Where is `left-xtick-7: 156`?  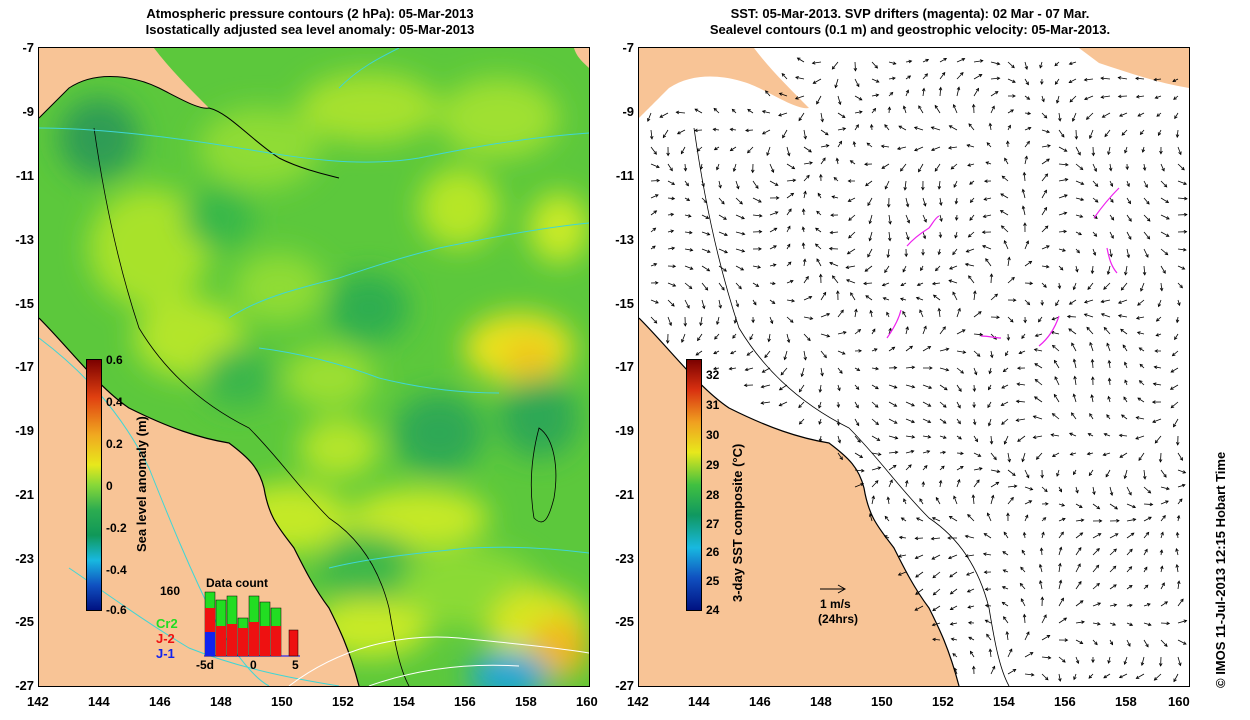
left-xtick-7: 156 is located at coordinates (465, 701).